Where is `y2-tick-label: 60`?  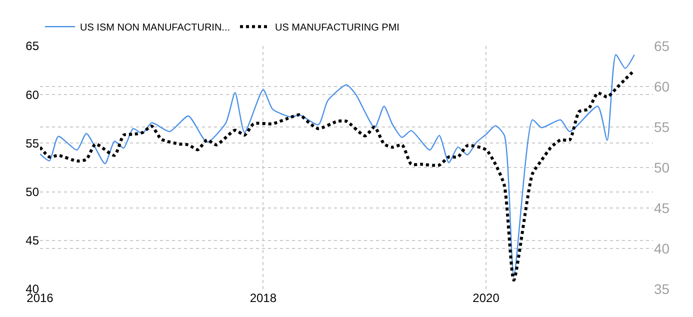 y2-tick-label: 60 is located at coordinates (662, 86).